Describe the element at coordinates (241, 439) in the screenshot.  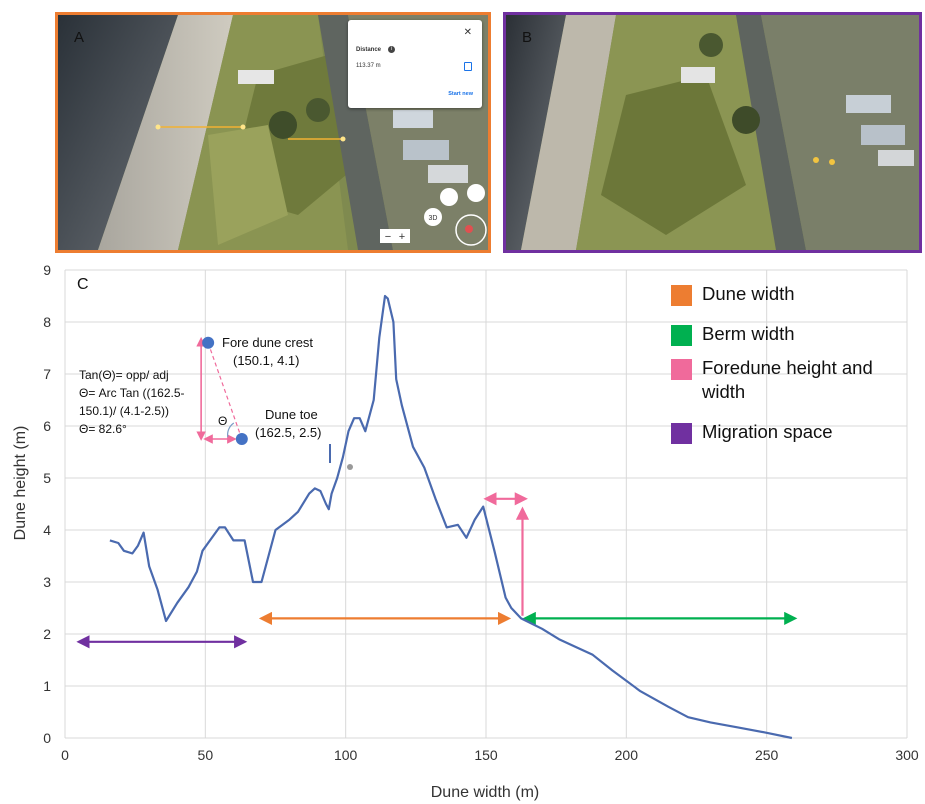
I see `dune-toe-point` at that location.